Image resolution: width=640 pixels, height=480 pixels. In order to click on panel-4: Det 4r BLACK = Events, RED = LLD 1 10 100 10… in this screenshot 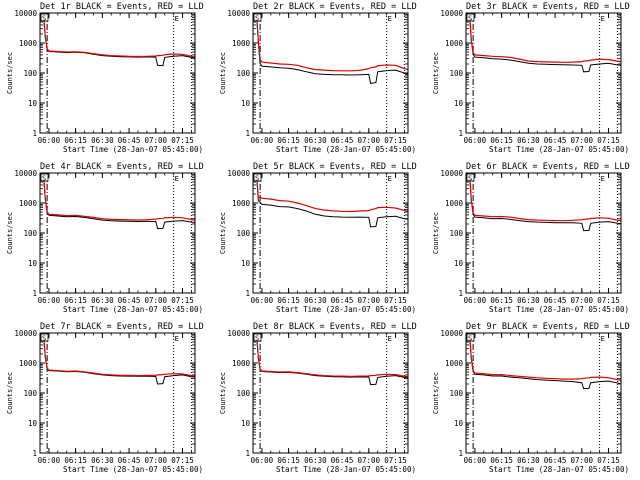, I will do `click(105, 238)`.